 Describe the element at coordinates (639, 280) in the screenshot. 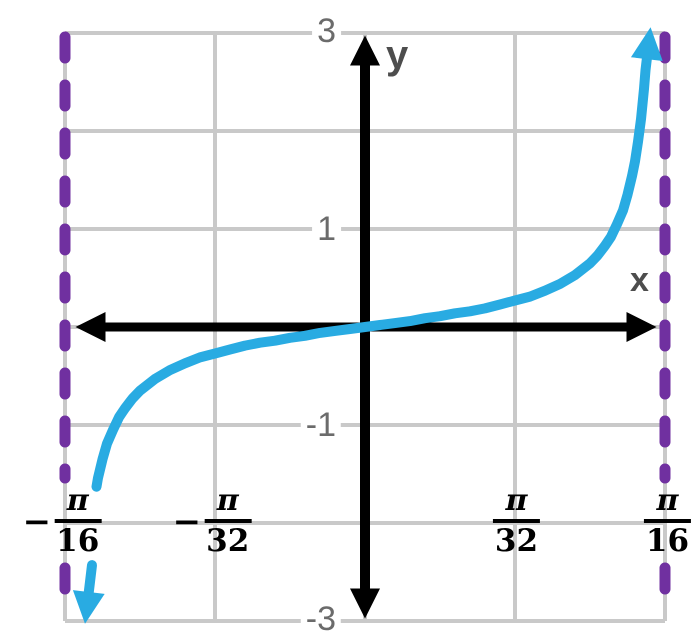

I see `x-axis-label: x` at that location.